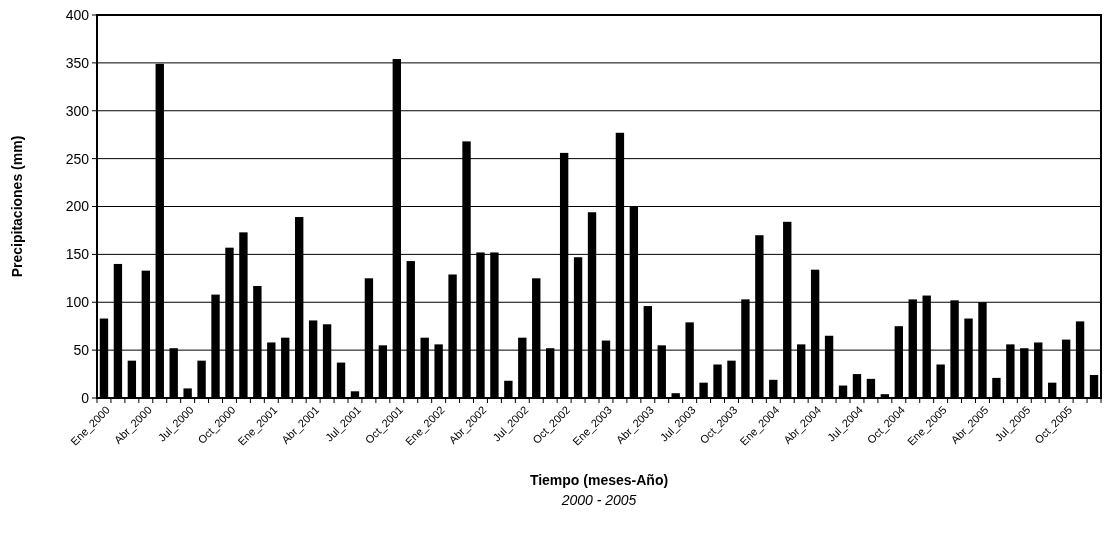 Image resolution: width=1104 pixels, height=537 pixels. Describe the element at coordinates (598, 500) in the screenshot. I see `text: 2000 - 2005` at that location.